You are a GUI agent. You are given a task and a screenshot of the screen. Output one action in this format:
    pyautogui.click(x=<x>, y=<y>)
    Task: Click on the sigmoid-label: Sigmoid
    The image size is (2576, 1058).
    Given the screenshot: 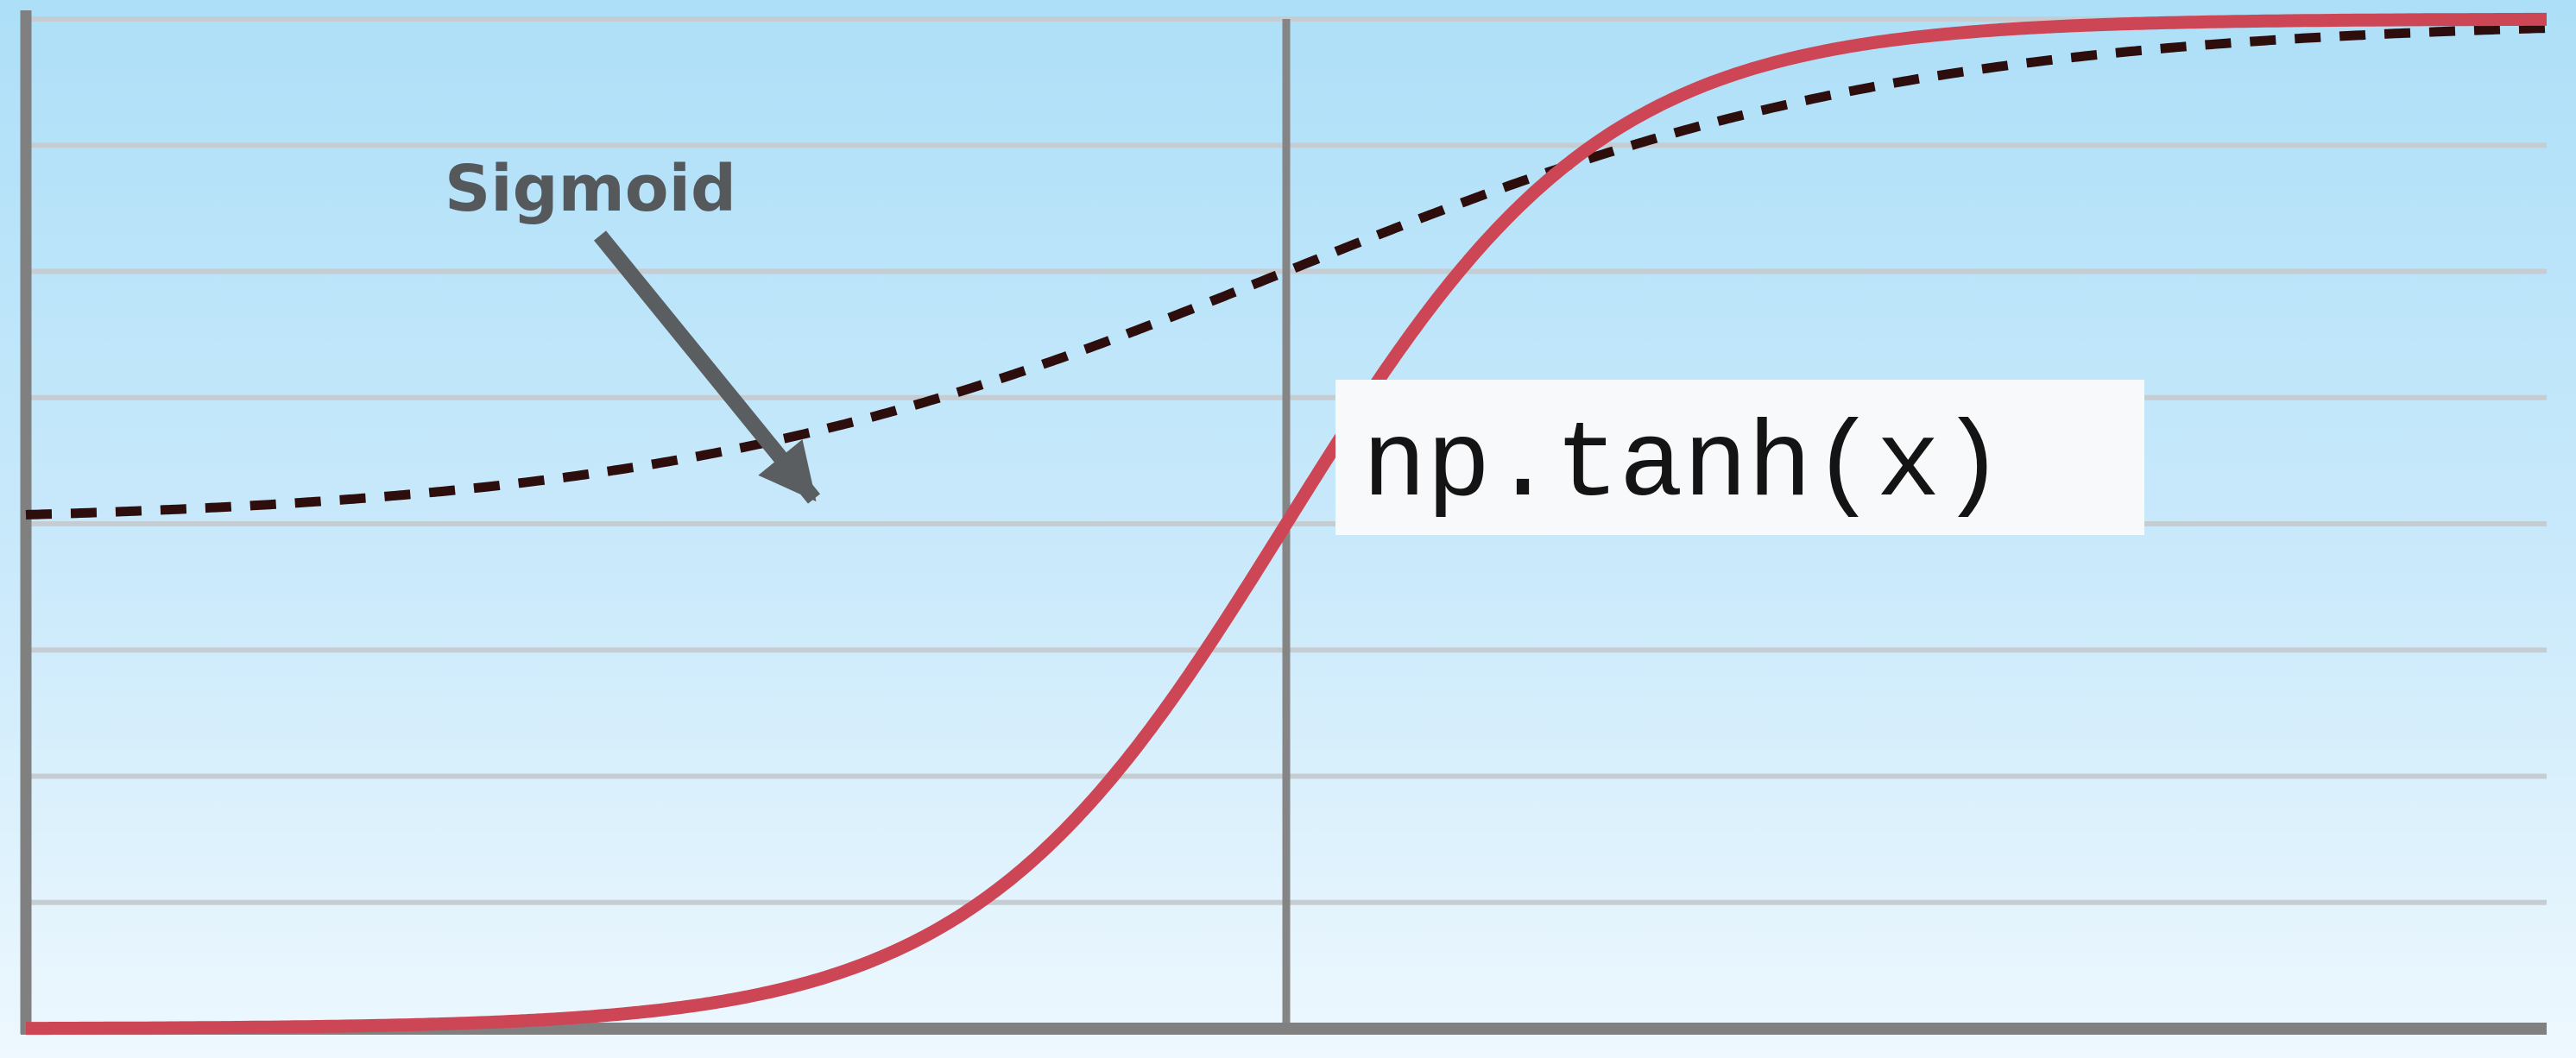 What is the action you would take?
    pyautogui.click(x=590, y=189)
    